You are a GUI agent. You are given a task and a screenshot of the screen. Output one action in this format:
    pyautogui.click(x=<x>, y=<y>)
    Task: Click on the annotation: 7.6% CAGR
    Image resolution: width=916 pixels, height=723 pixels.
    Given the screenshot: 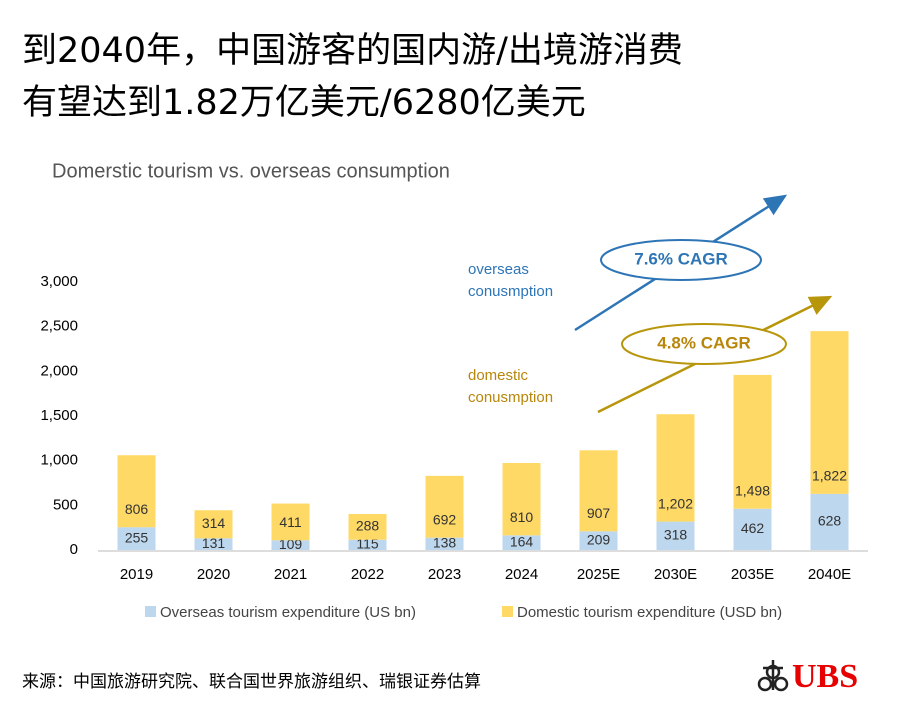 What is the action you would take?
    pyautogui.click(x=681, y=258)
    